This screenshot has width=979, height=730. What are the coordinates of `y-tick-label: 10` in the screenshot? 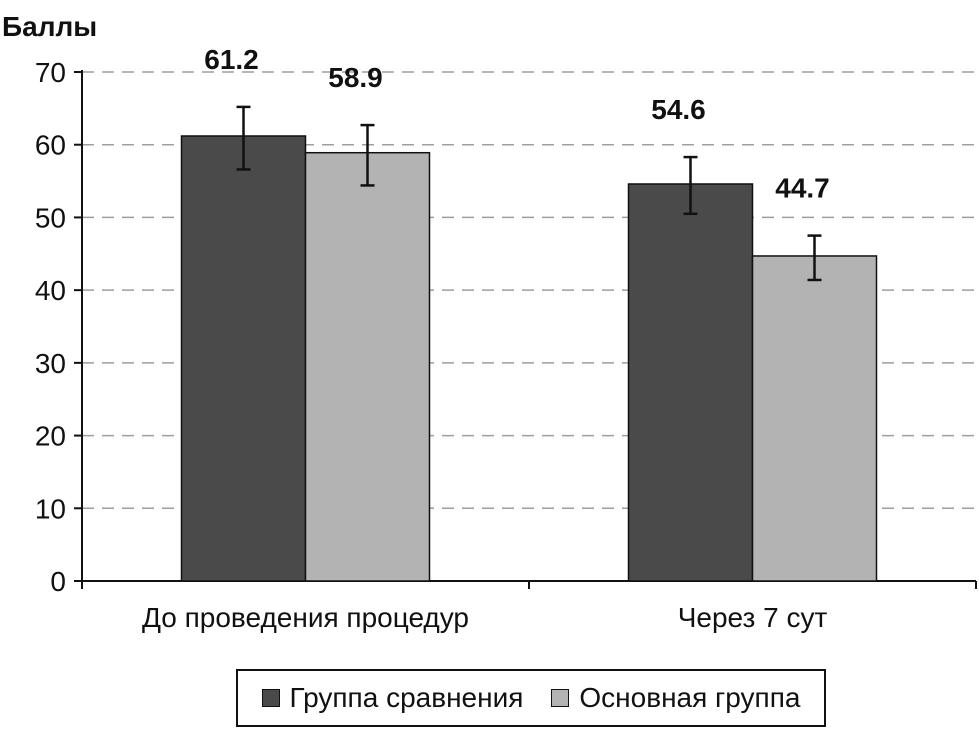 It's located at (50, 508).